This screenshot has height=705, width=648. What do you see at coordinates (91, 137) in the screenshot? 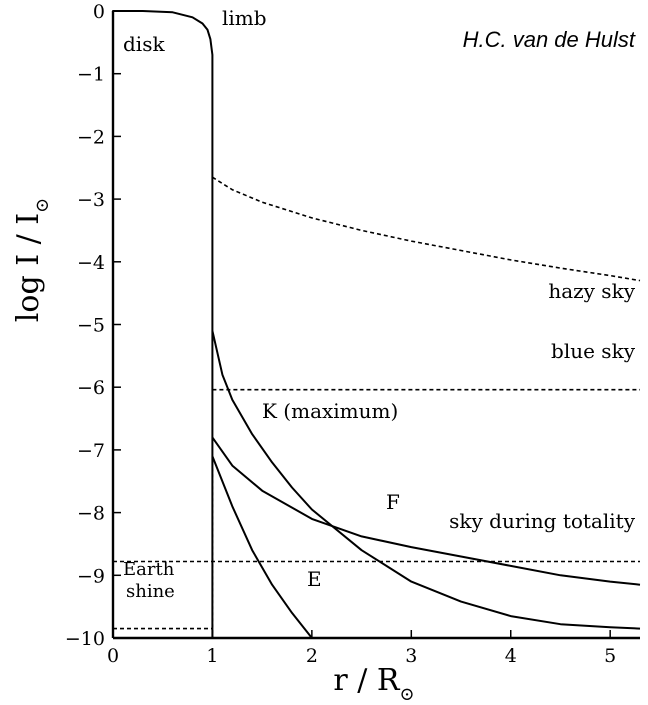
I see `y-tick-label-2: −2` at bounding box center [91, 137].